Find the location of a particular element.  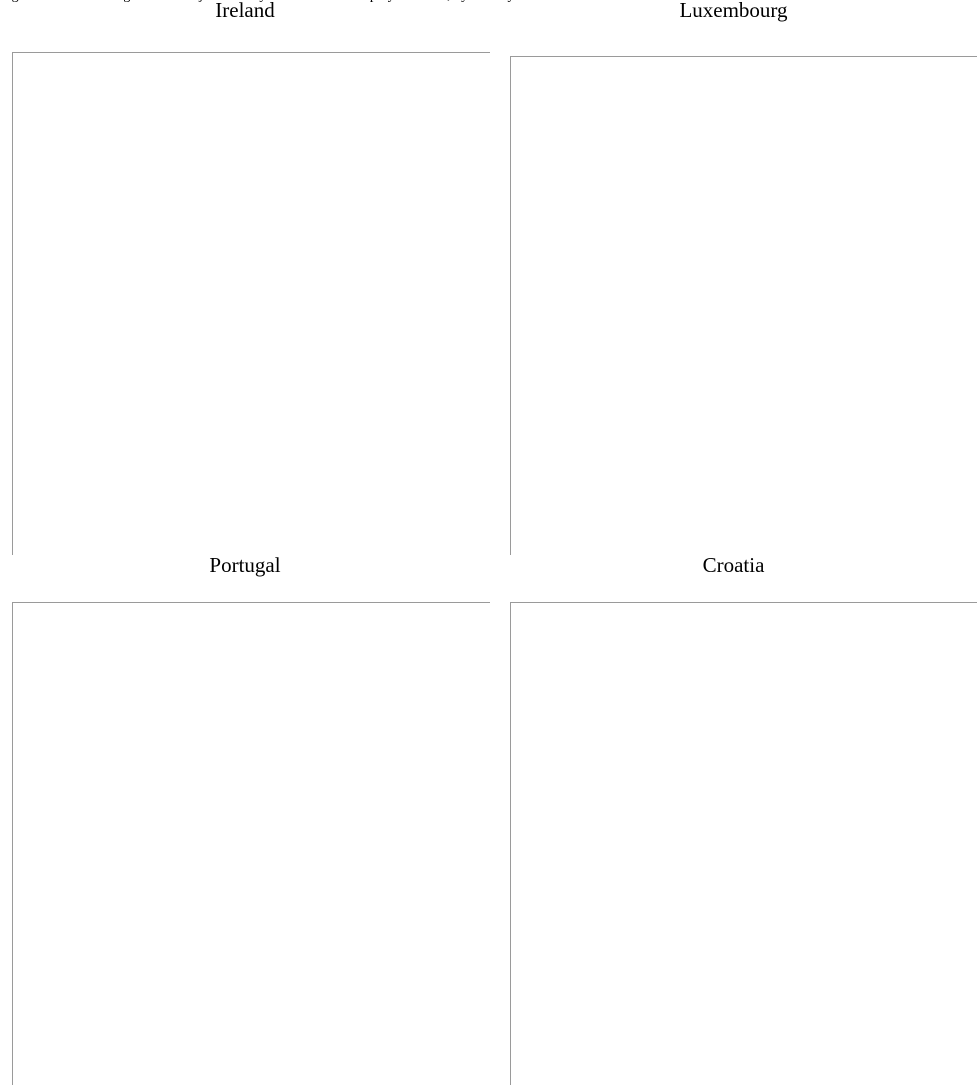

chart-title: Ireland is located at coordinates (245, 11).